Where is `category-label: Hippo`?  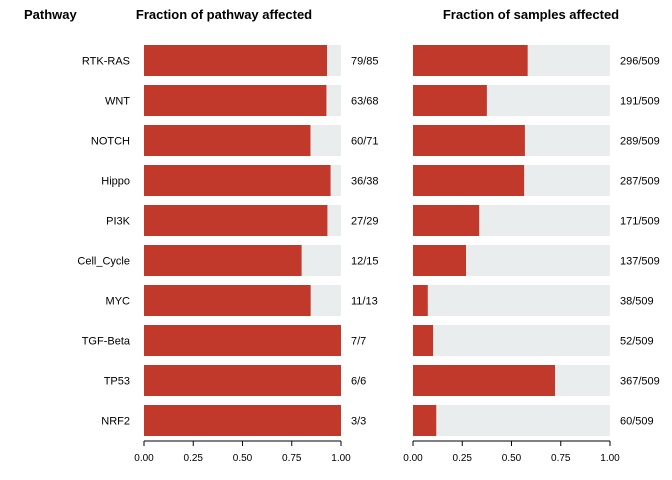
category-label: Hippo is located at coordinates (115, 182).